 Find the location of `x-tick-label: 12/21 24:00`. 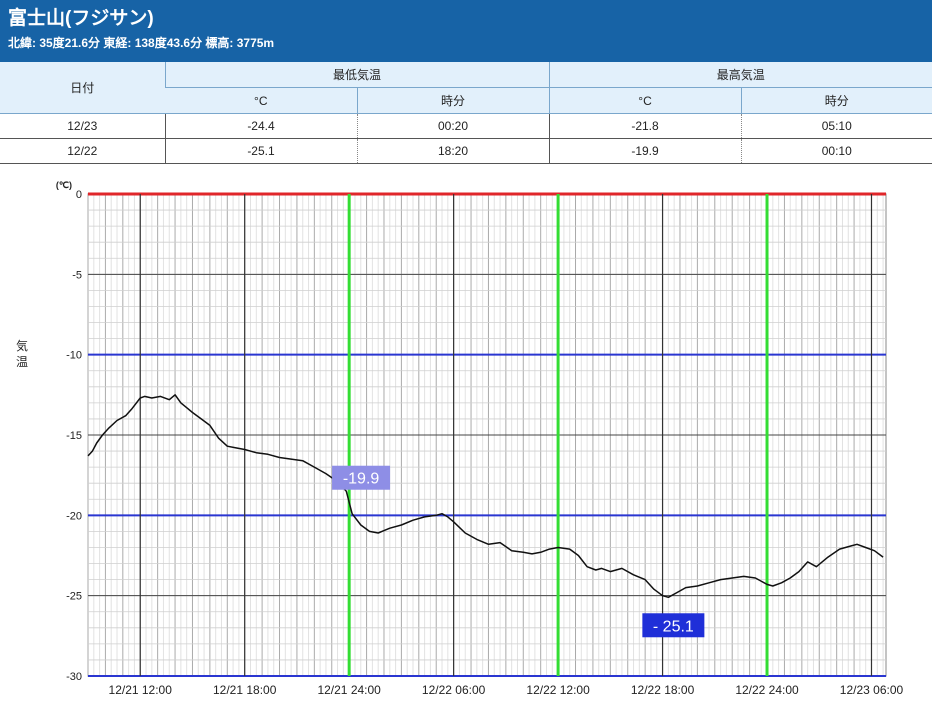

x-tick-label: 12/21 24:00 is located at coordinates (349, 690).